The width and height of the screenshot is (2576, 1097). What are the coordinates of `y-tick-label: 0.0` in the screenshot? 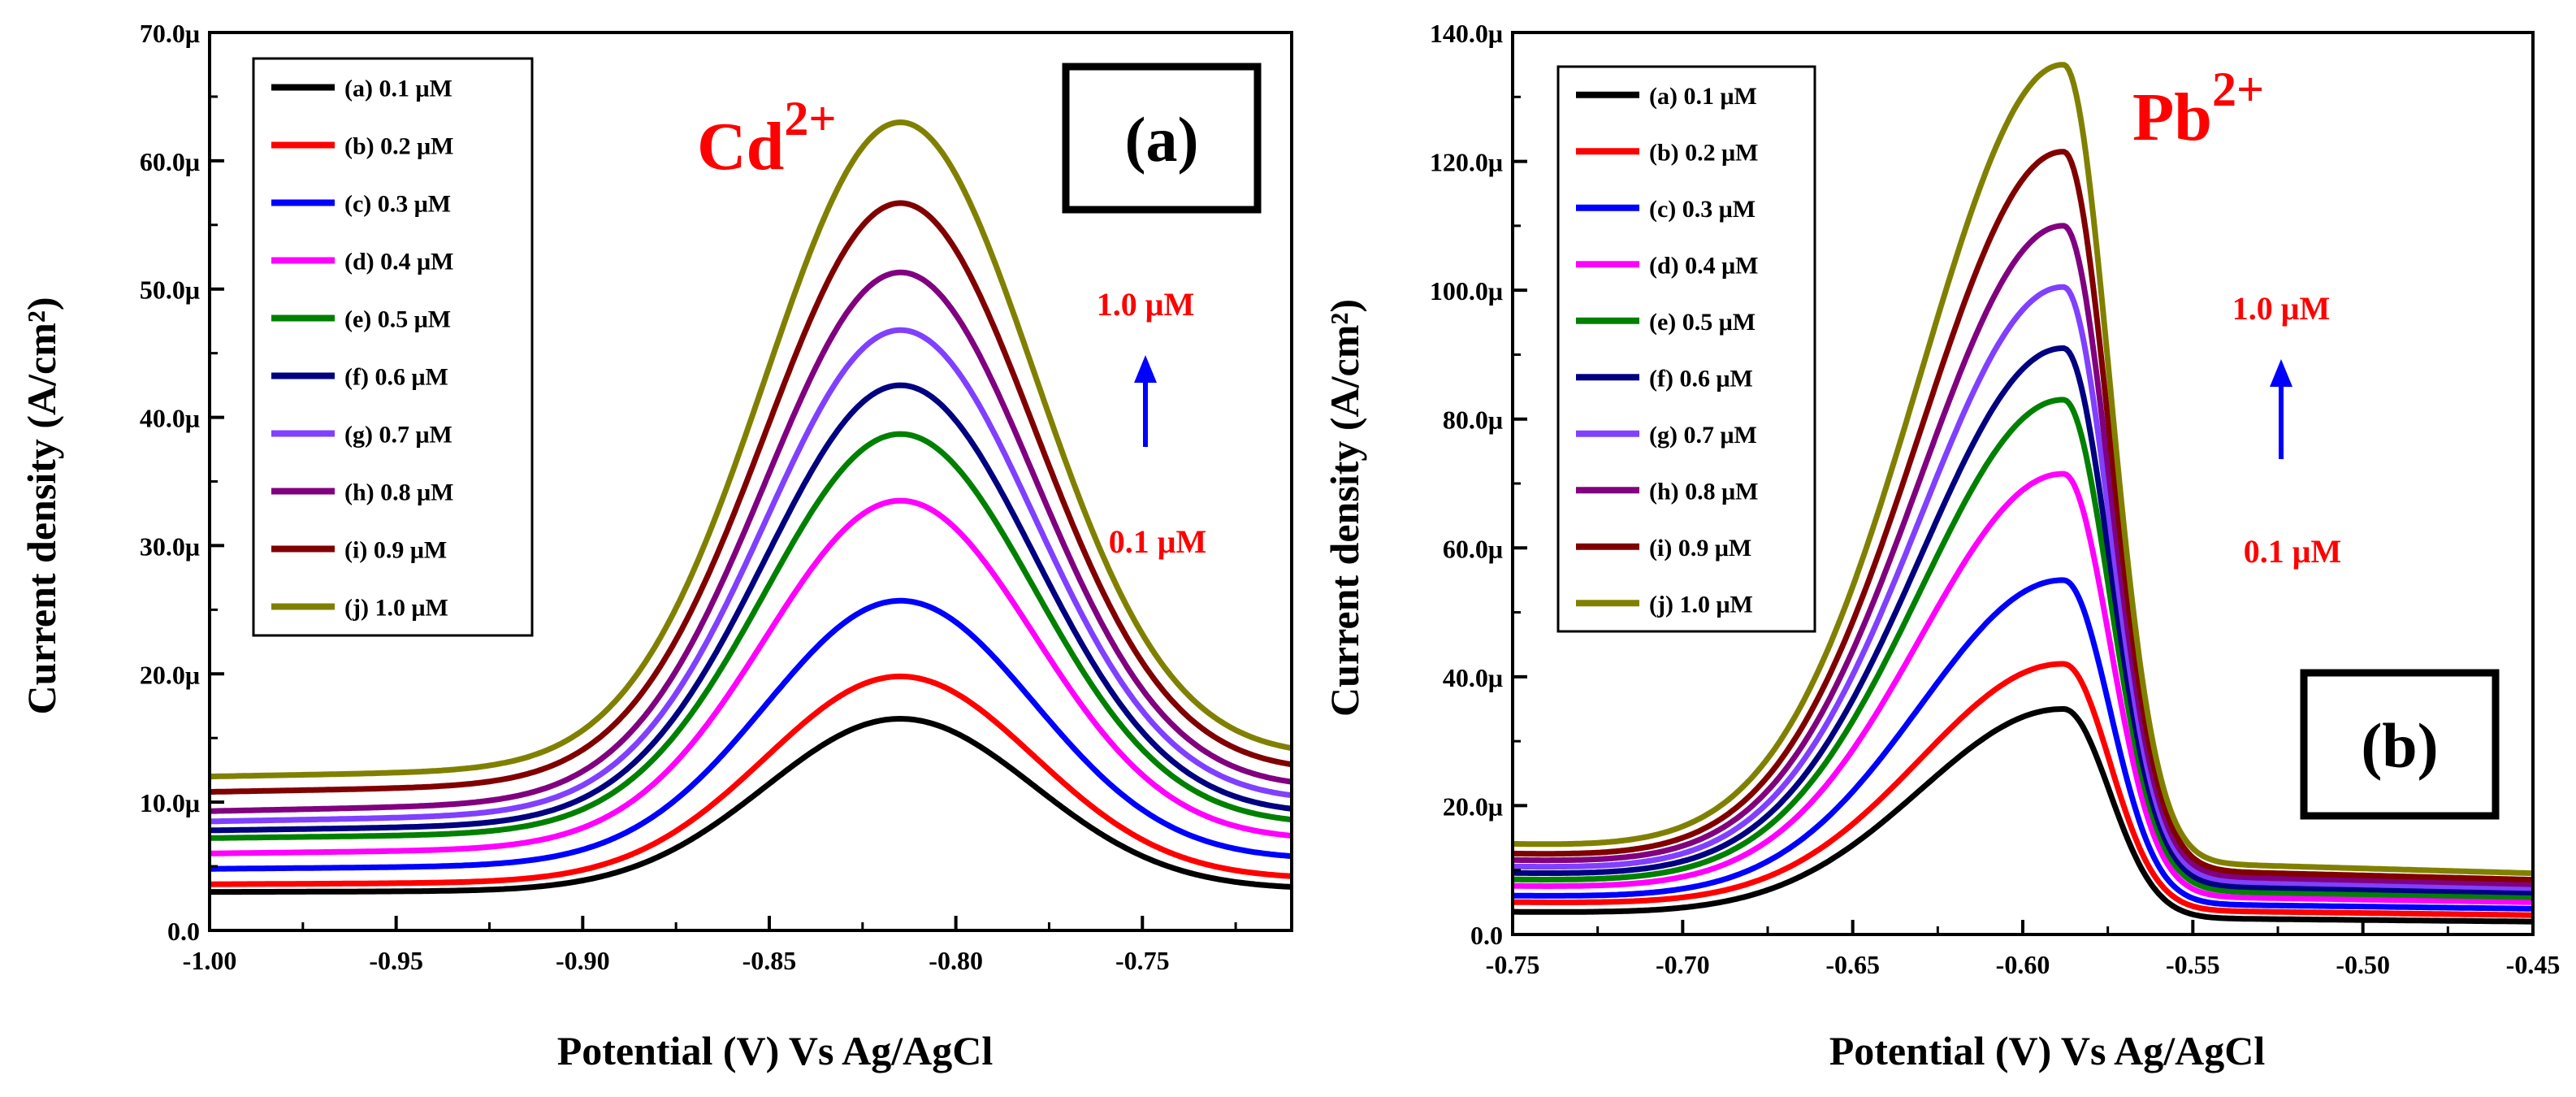 It's located at (1487, 936).